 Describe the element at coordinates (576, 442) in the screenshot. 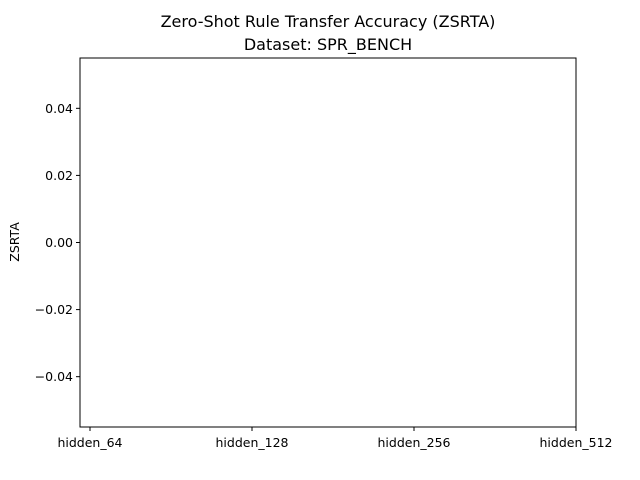

I see `x-tick-label: hidden_512` at that location.